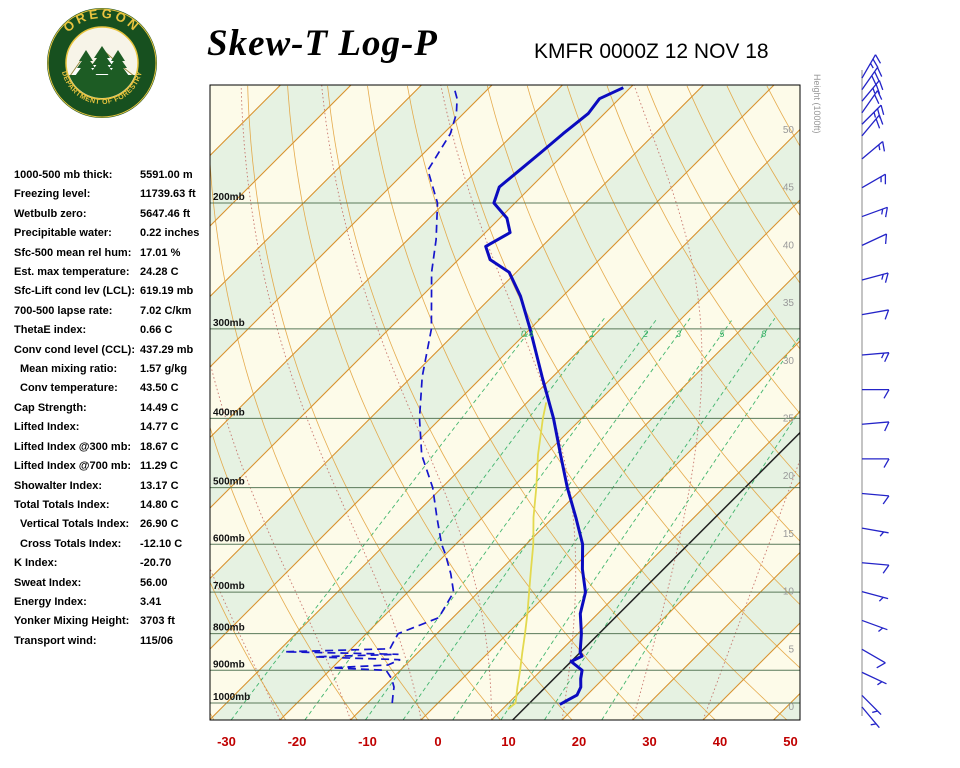 This screenshot has width=960, height=768. I want to click on logo-ground, so click(102, 86).